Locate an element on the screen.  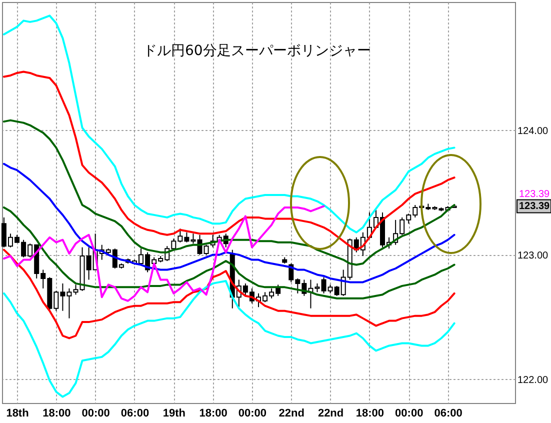
x-tick-label: 19th is located at coordinates (174, 414).